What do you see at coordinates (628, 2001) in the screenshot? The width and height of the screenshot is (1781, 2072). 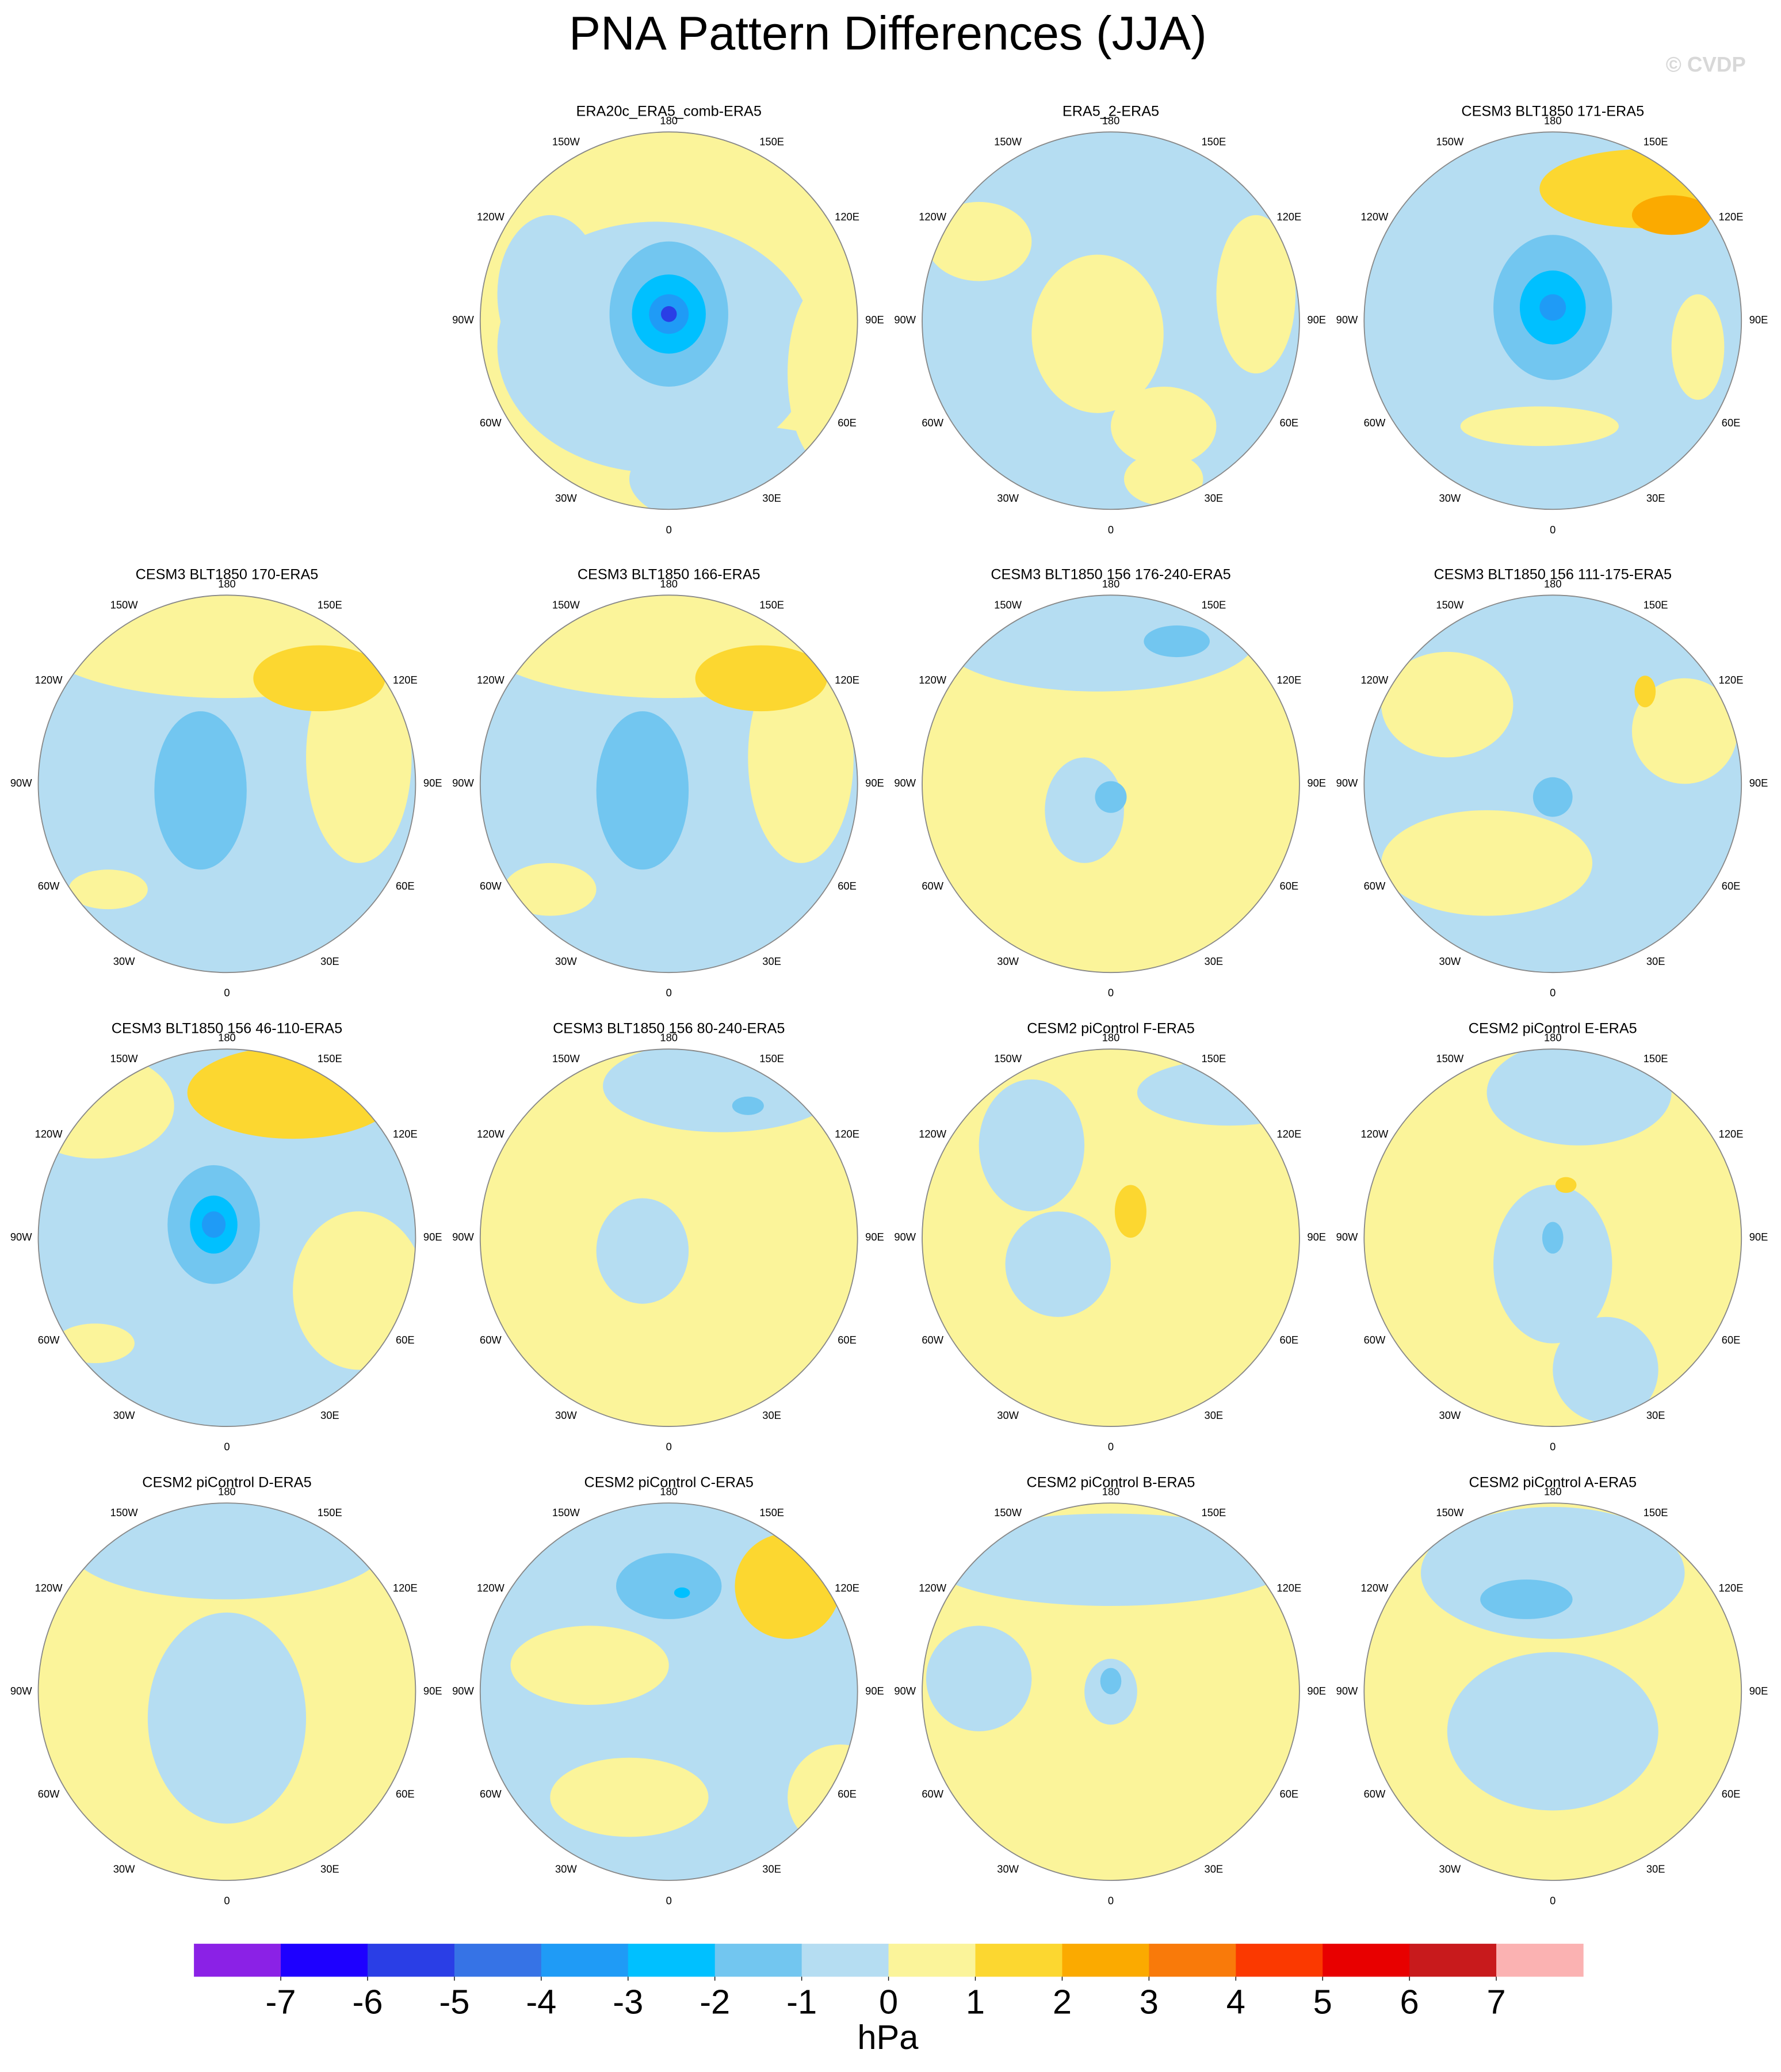 I see `colorbar-label: -3` at bounding box center [628, 2001].